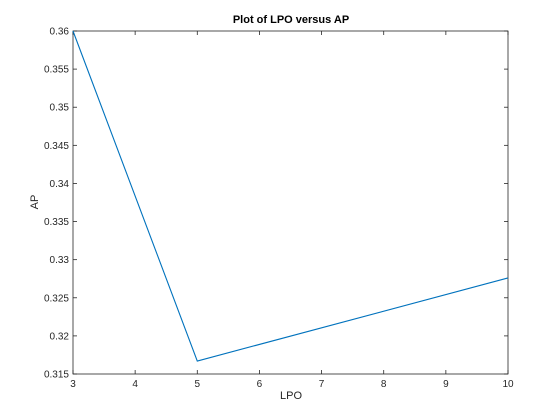  Describe the element at coordinates (56, 222) in the screenshot. I see `y-tick-label: 0.335` at that location.